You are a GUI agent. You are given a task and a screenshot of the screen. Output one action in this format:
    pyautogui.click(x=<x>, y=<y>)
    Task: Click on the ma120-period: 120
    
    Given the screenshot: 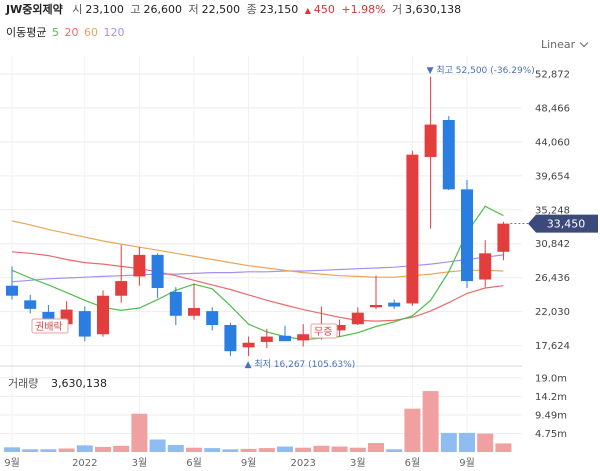 What is the action you would take?
    pyautogui.click(x=114, y=32)
    